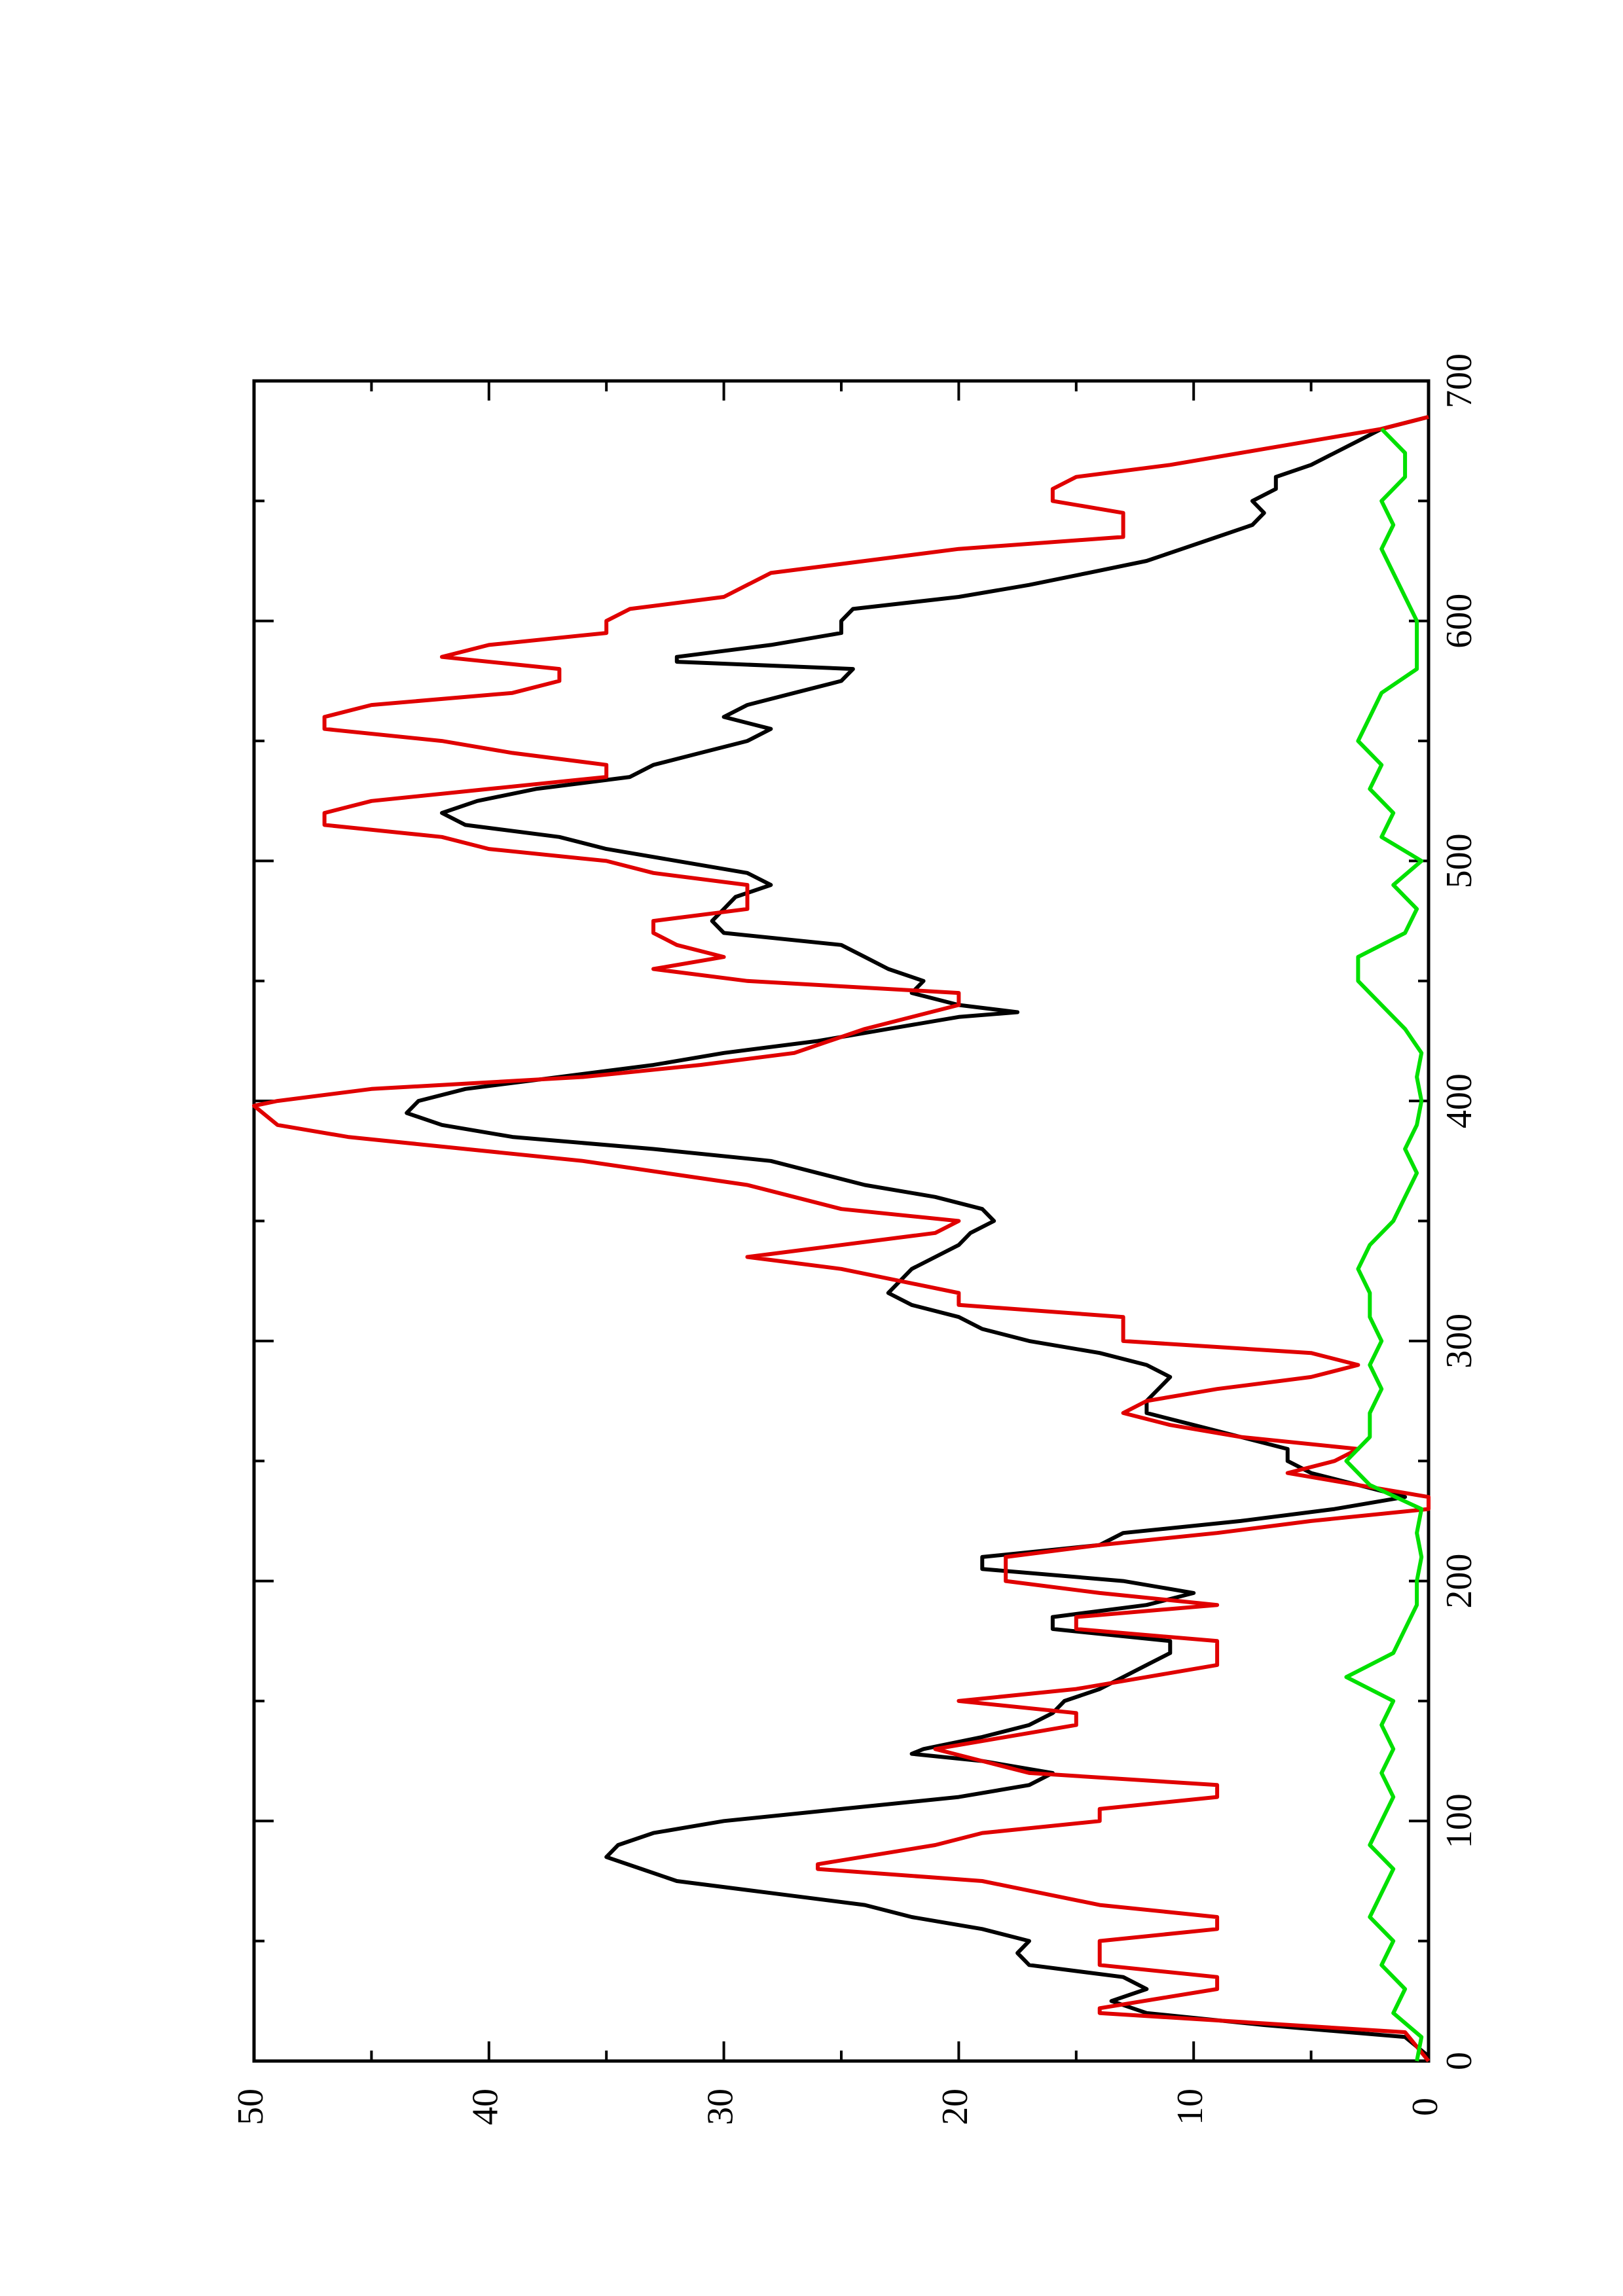  What do you see at coordinates (955, 2107) in the screenshot?
I see `y-tick-label: 20` at bounding box center [955, 2107].